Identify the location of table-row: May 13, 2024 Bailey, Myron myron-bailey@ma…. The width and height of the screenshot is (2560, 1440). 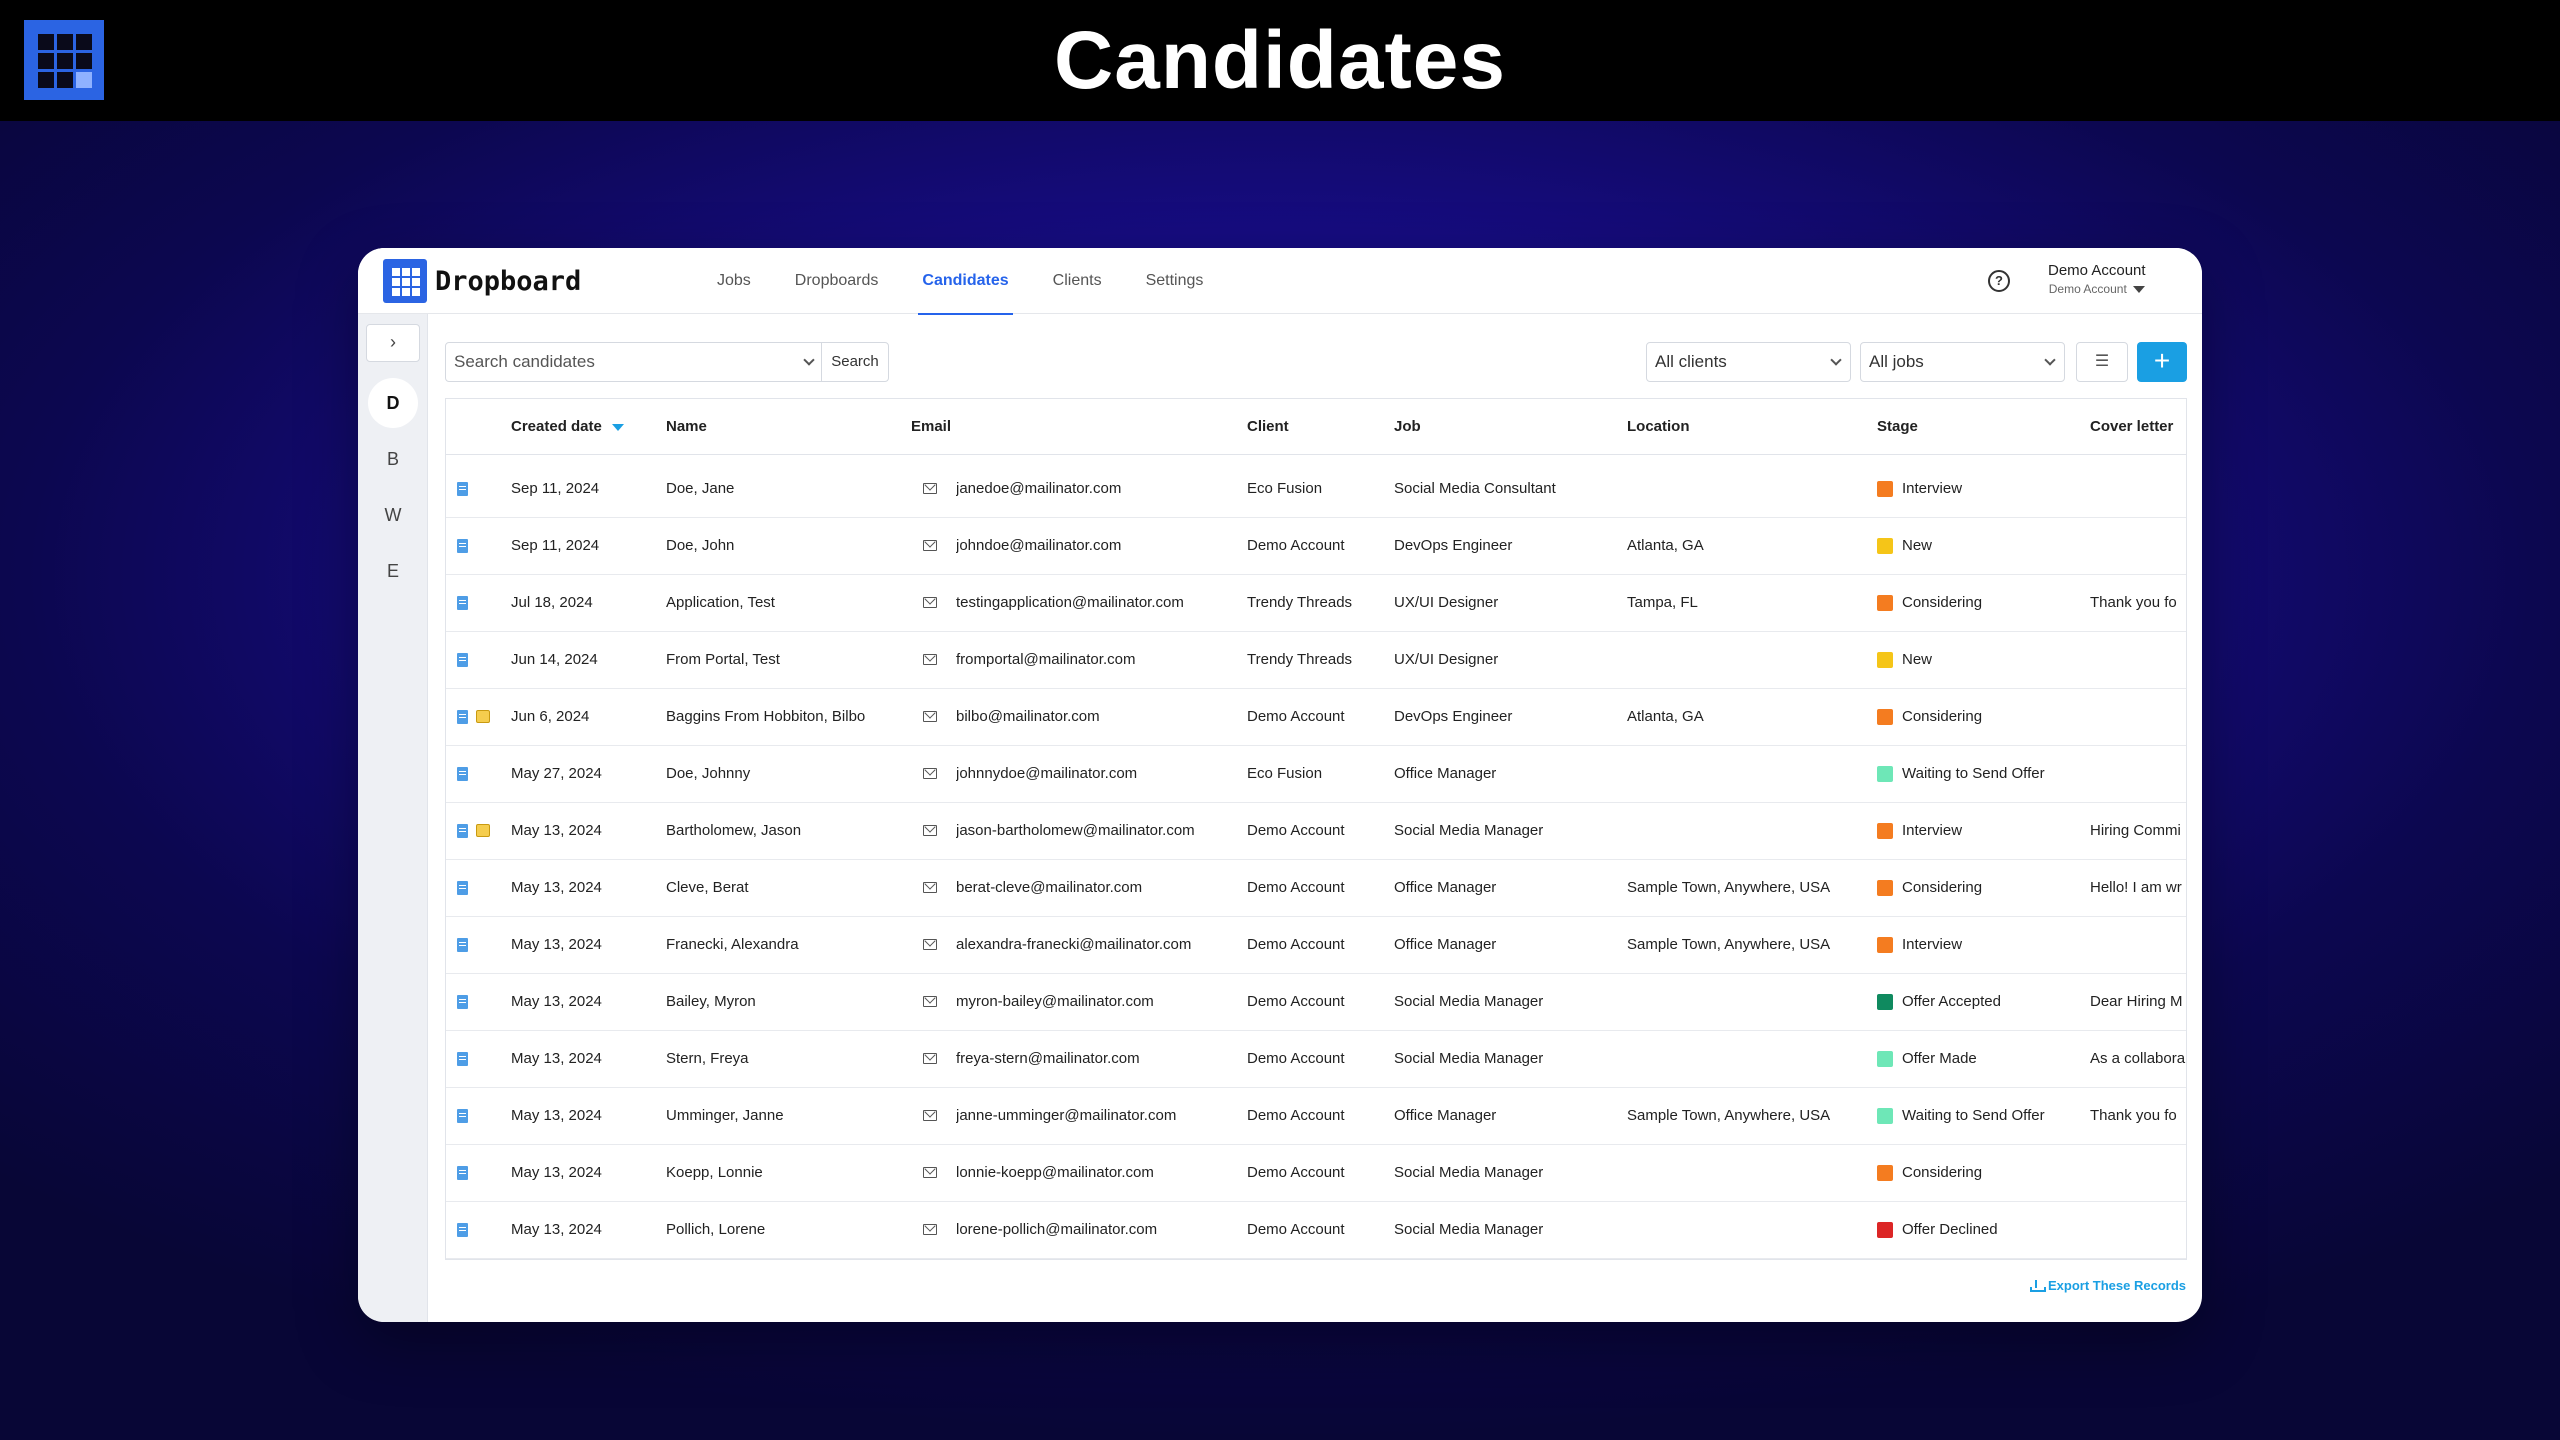
(1316, 1002).